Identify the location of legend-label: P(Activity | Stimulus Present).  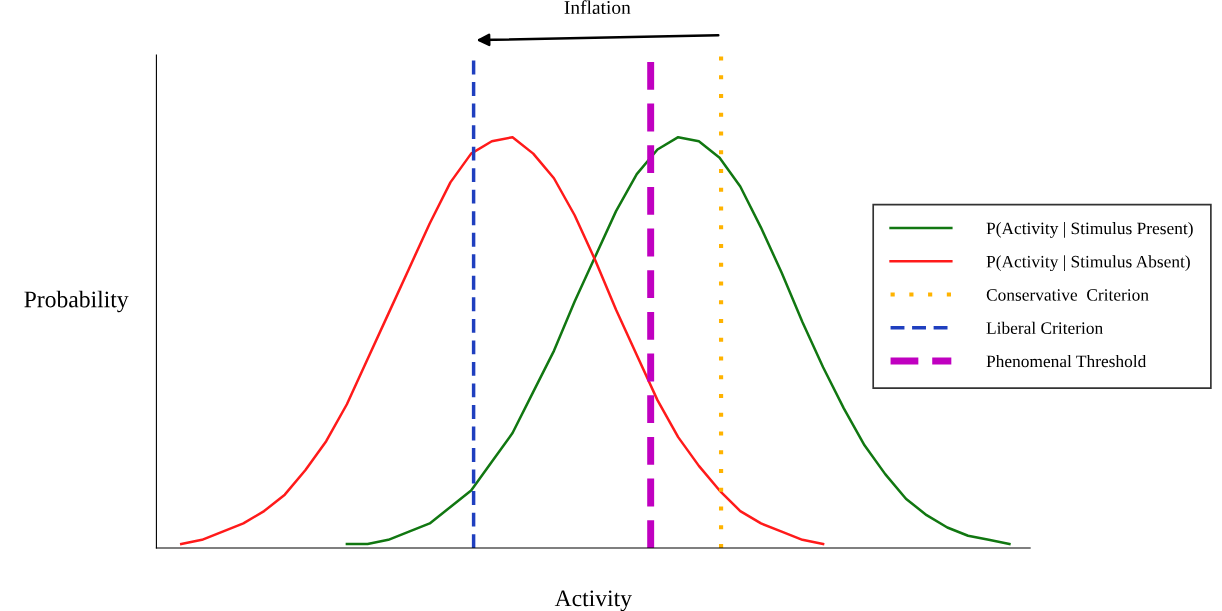
(1089, 230).